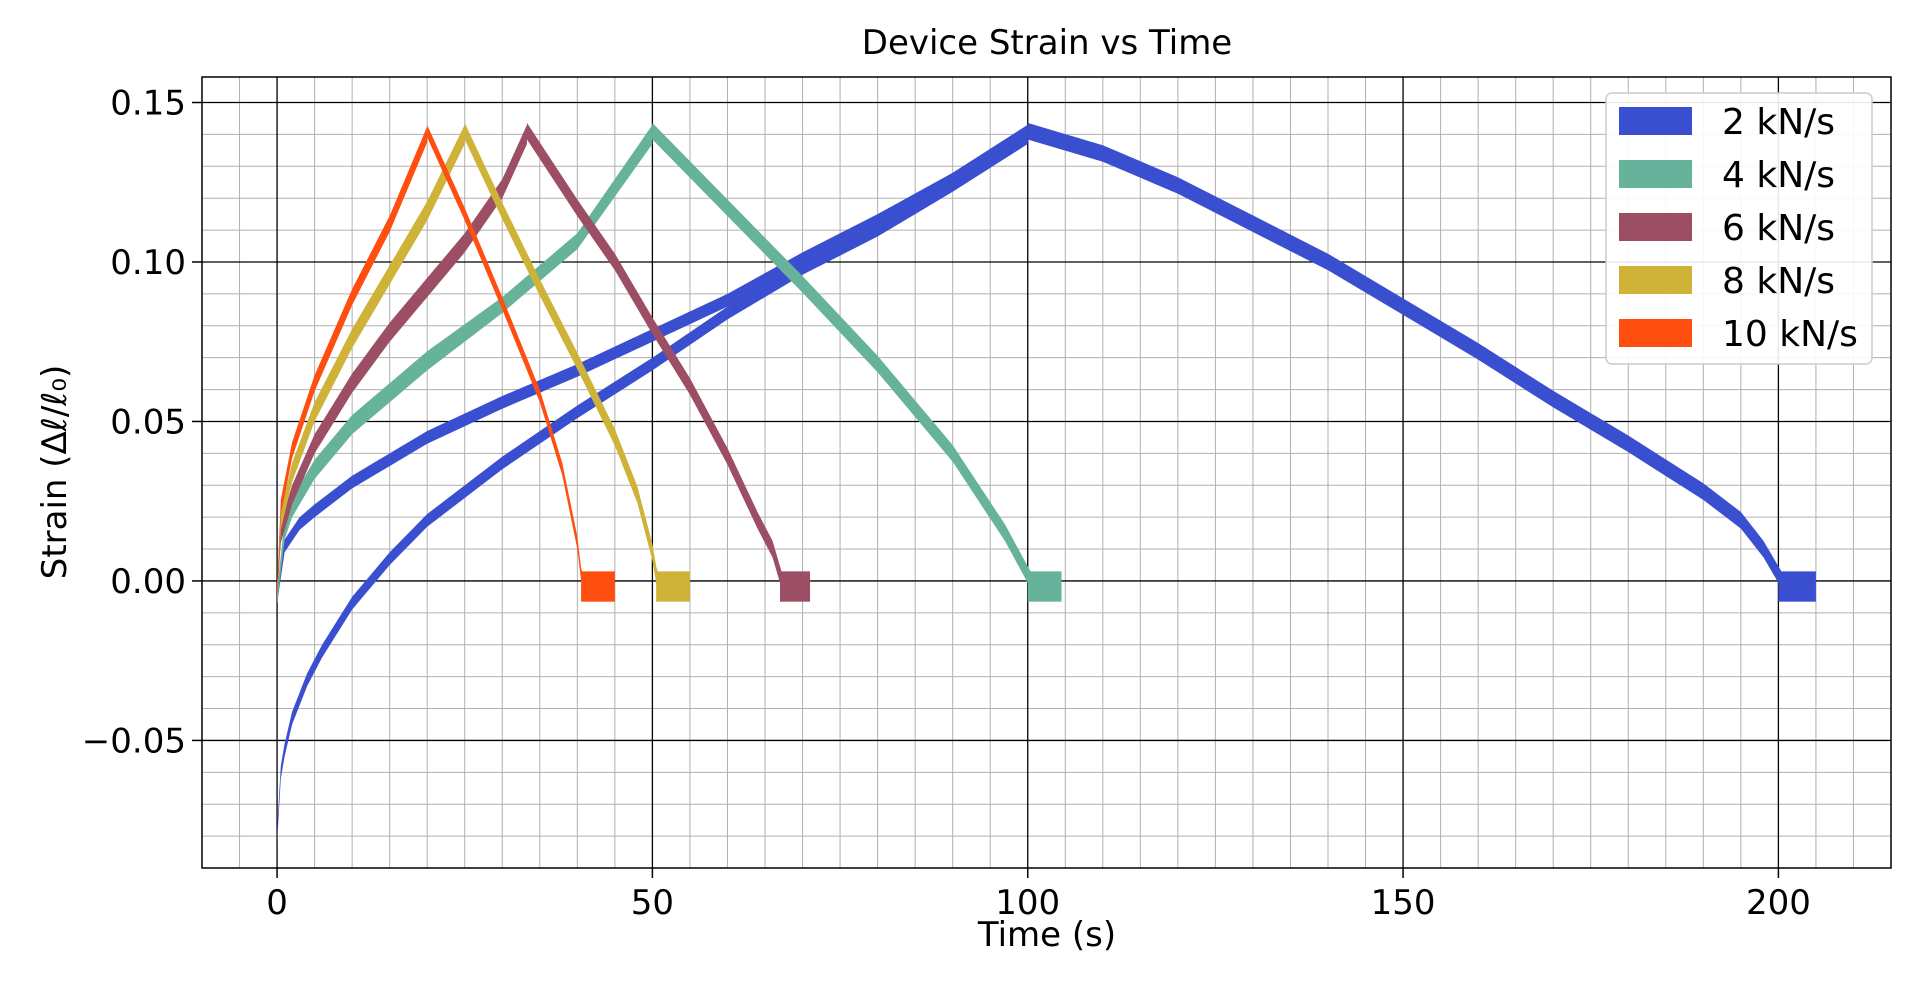 The image size is (1920, 986). I want to click on x-axis-label: Time (s), so click(1046, 935).